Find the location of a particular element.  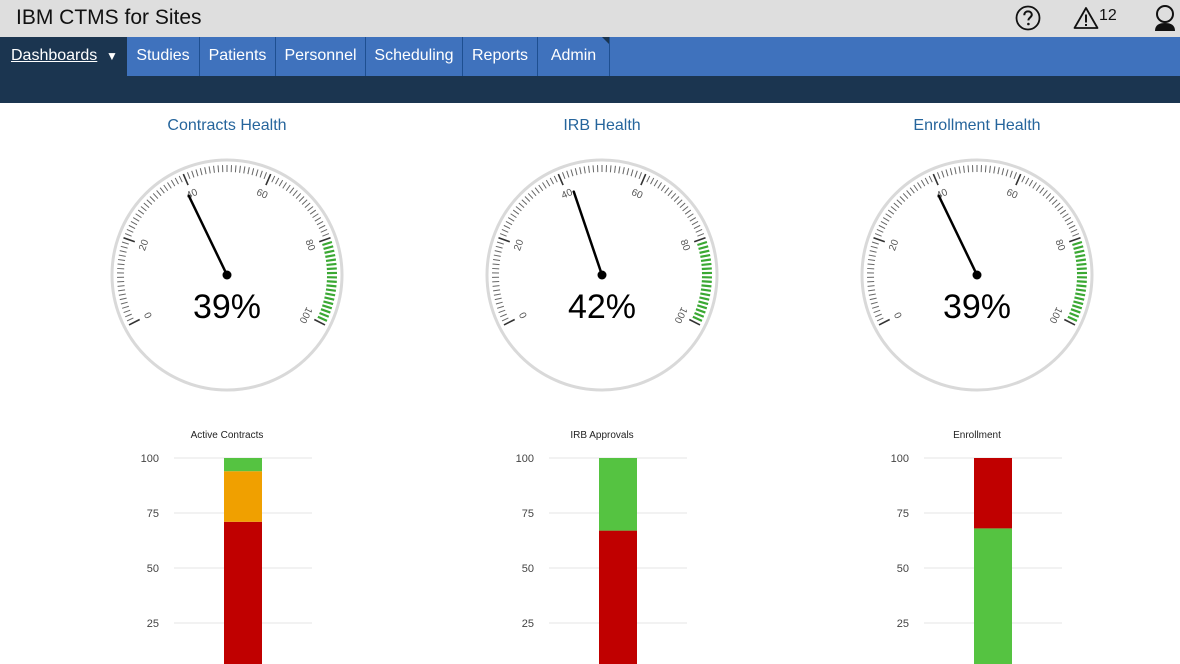

alerts: 12 is located at coordinates (1095, 18).